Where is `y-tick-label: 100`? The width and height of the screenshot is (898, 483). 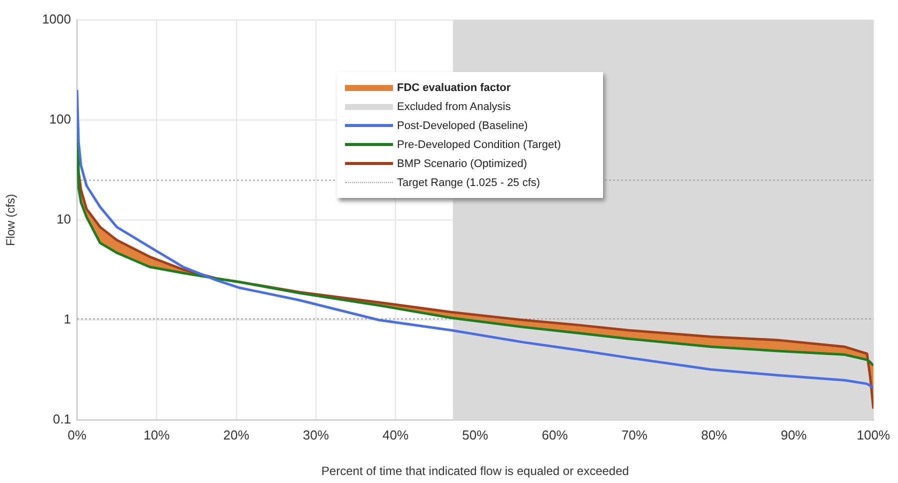
y-tick-label: 100 is located at coordinates (60, 119).